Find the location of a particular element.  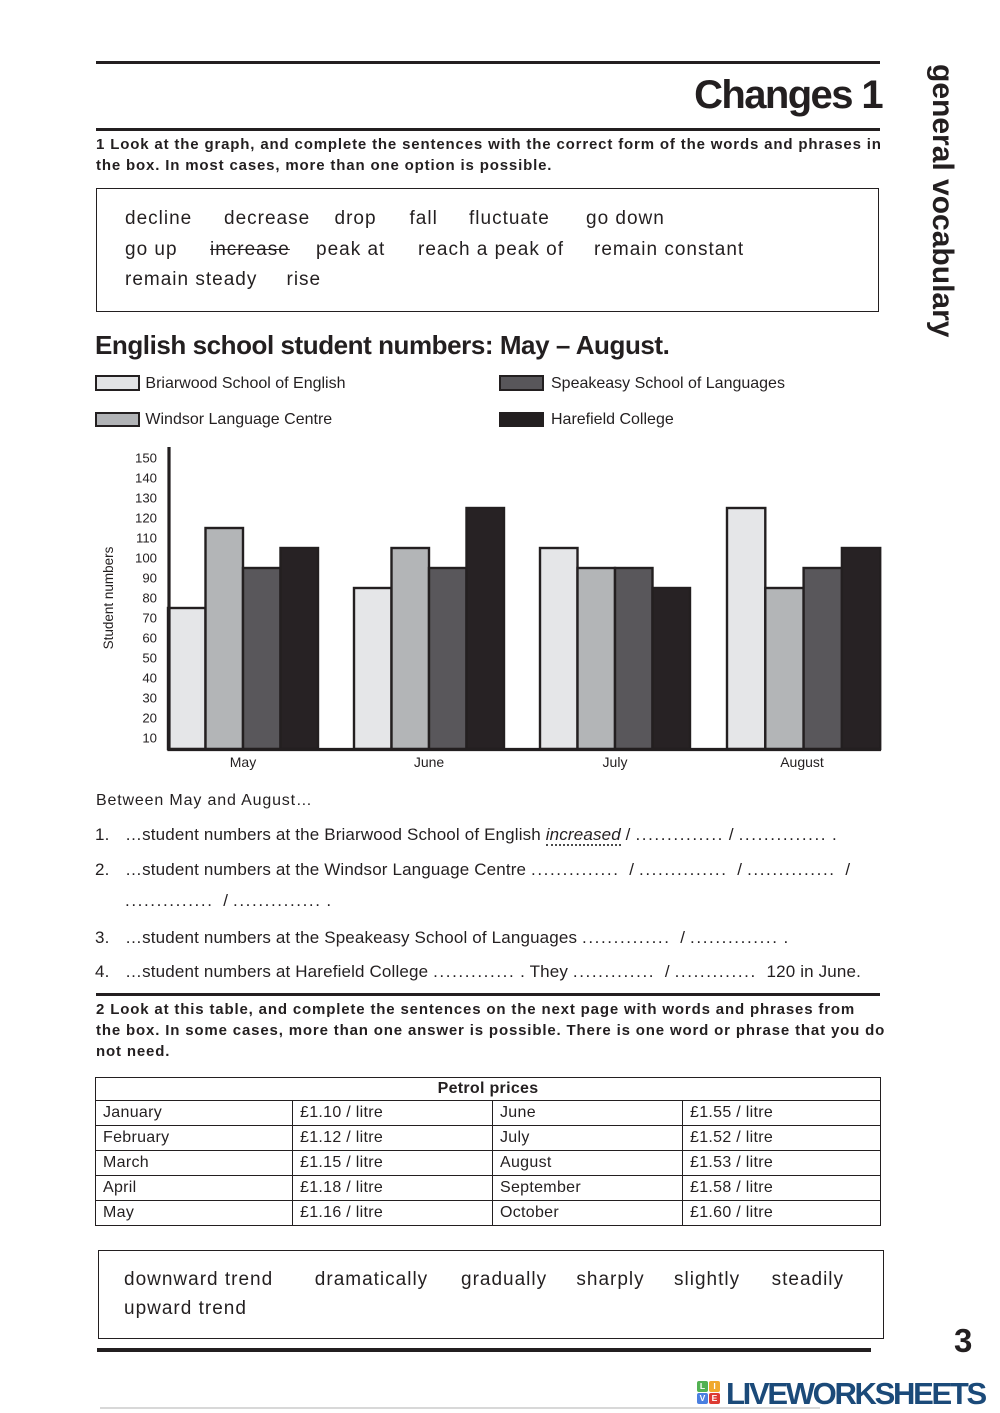

svg-text: 60 is located at coordinates (149, 638).